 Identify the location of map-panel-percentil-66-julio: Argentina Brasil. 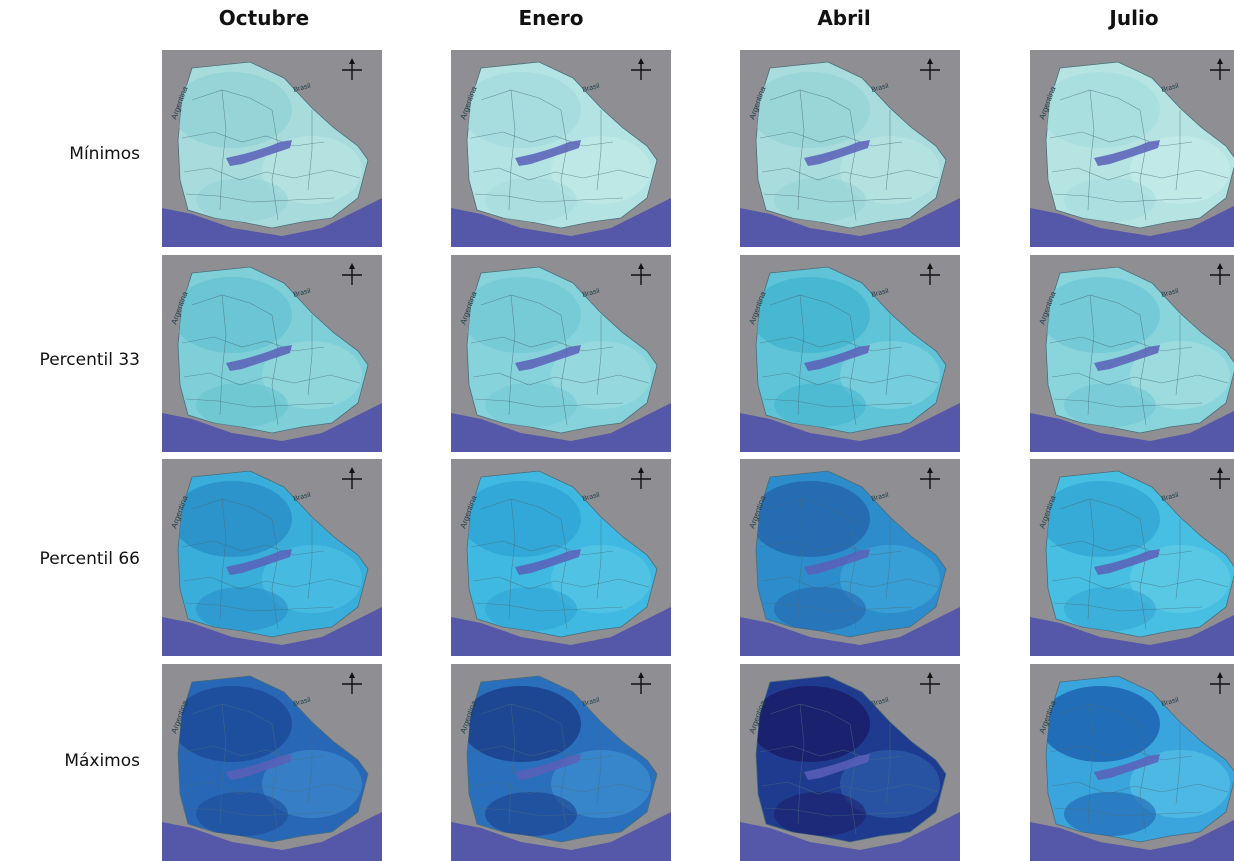
(1132, 557).